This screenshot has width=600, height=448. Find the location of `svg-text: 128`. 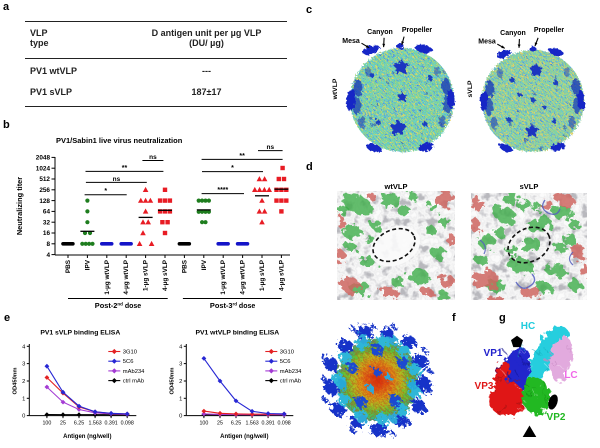

svg-text: 128 is located at coordinates (44, 201).